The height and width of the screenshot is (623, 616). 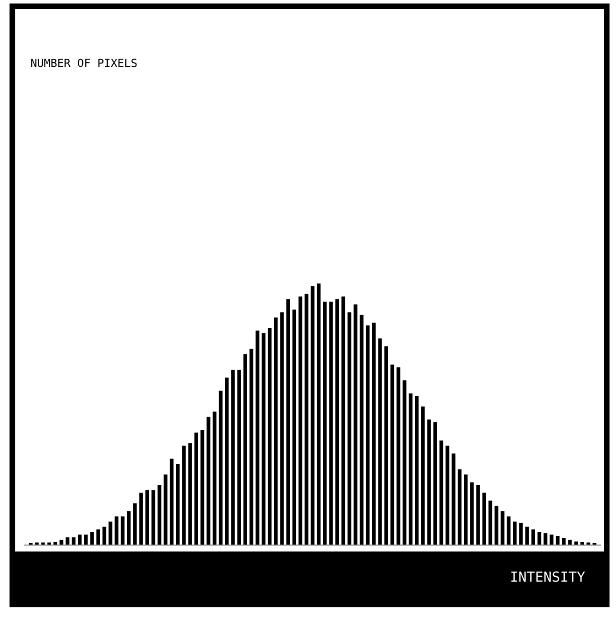 I want to click on x-axis-title: INTENSITY, so click(x=548, y=576).